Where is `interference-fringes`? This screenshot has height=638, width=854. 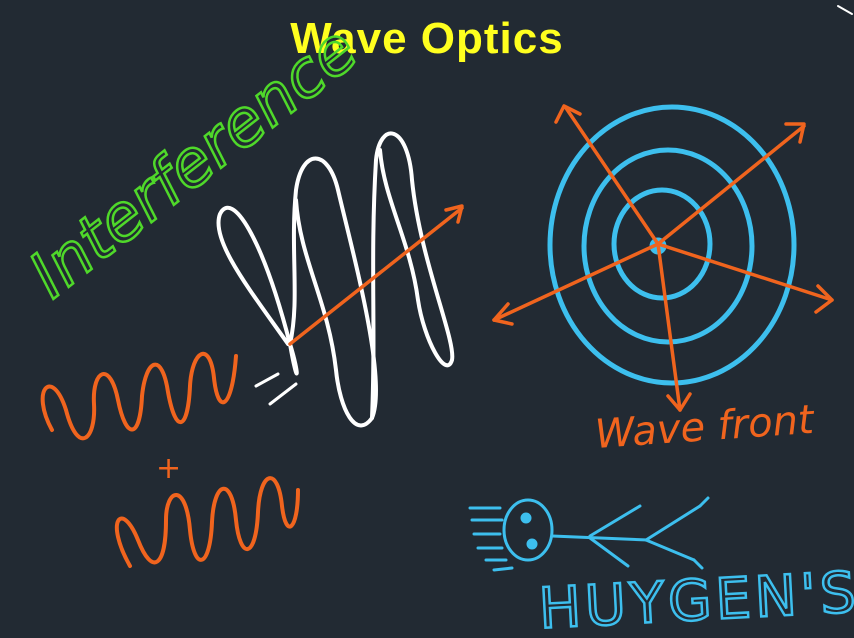
interference-fringes is located at coordinates (335, 279).